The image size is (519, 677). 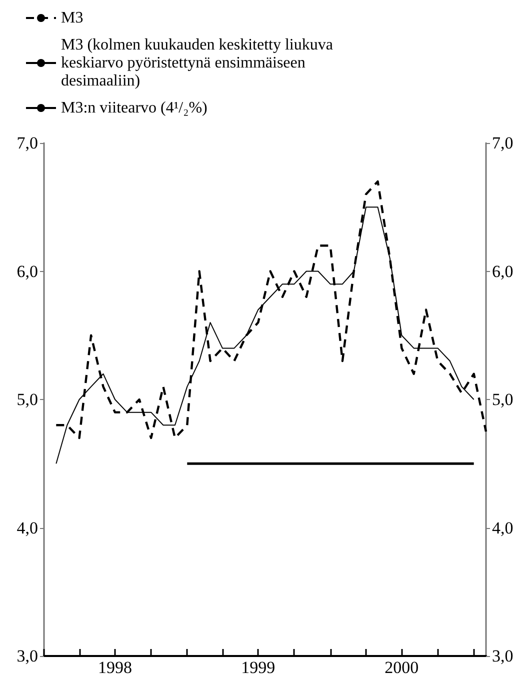 I want to click on legend-label: M3 (kolmen kuukauden keskitetty liukuva keskiarvo pyöristettynä ensimmäiseen desimaaliin), so click(x=199, y=63).